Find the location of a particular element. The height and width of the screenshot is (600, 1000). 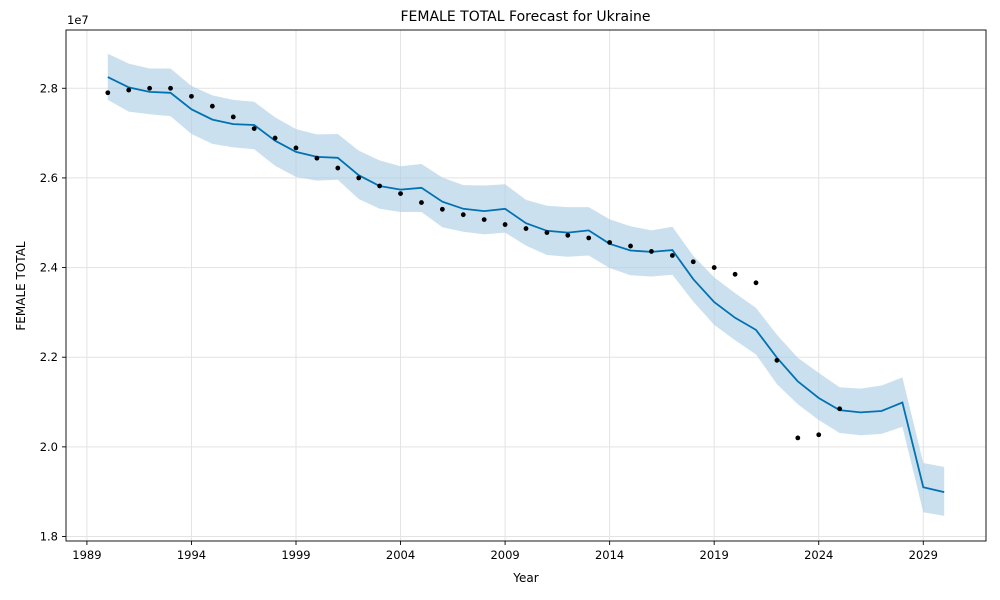

x-tick-label: 2029 is located at coordinates (923, 555).